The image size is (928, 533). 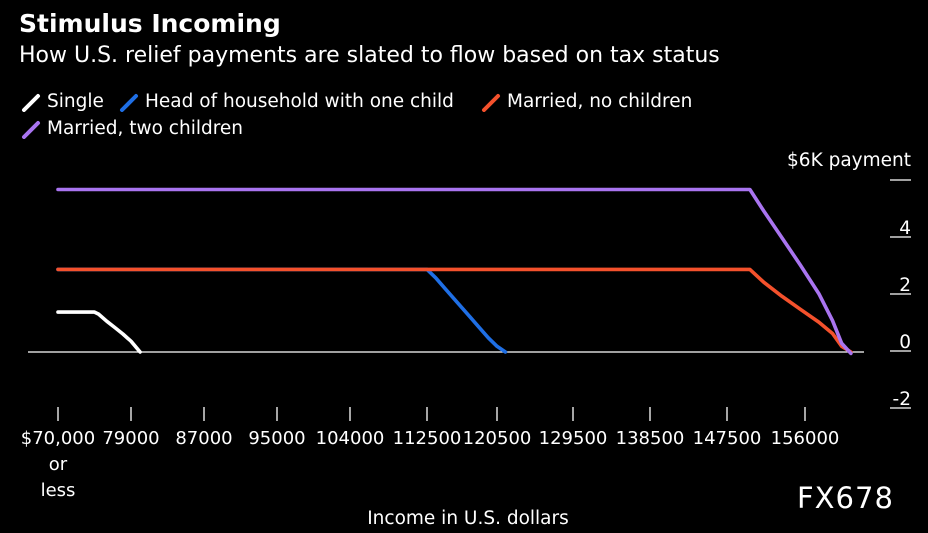 What do you see at coordinates (130, 438) in the screenshot?
I see `x-tick-label: 79000` at bounding box center [130, 438].